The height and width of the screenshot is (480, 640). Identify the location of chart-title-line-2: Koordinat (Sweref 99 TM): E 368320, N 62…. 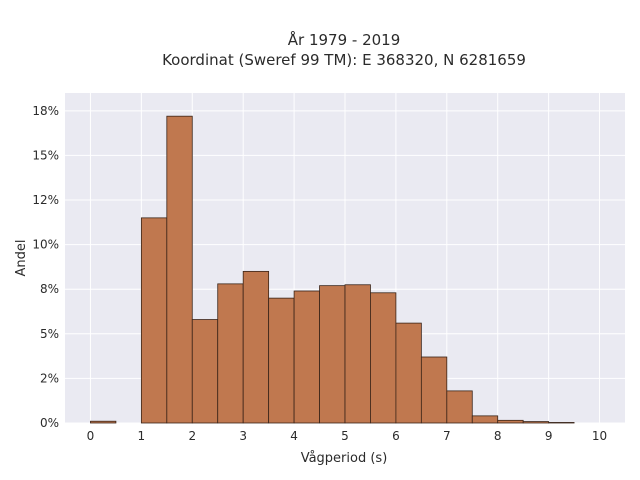
(344, 60).